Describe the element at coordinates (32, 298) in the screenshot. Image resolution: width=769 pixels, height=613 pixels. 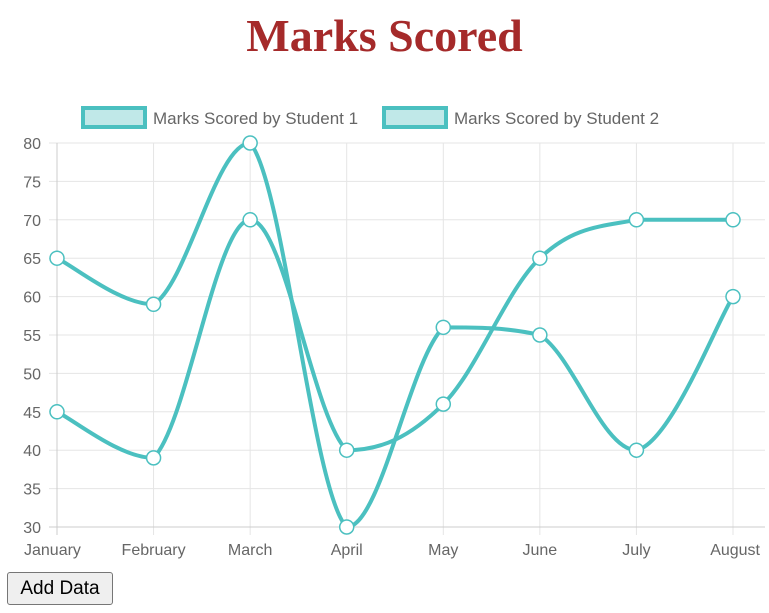
I see `y-tick-label: 60` at that location.